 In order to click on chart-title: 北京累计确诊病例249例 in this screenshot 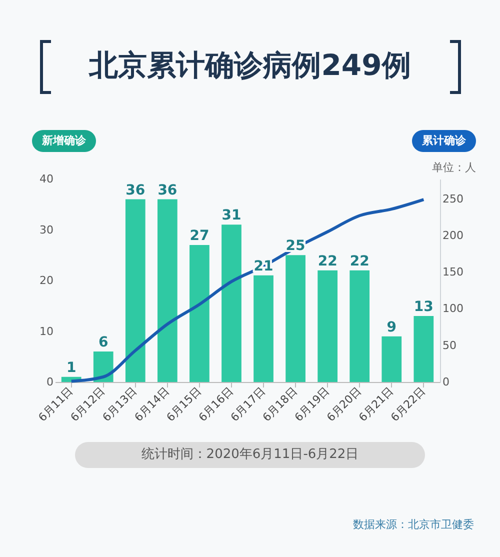, I will do `click(250, 65)`.